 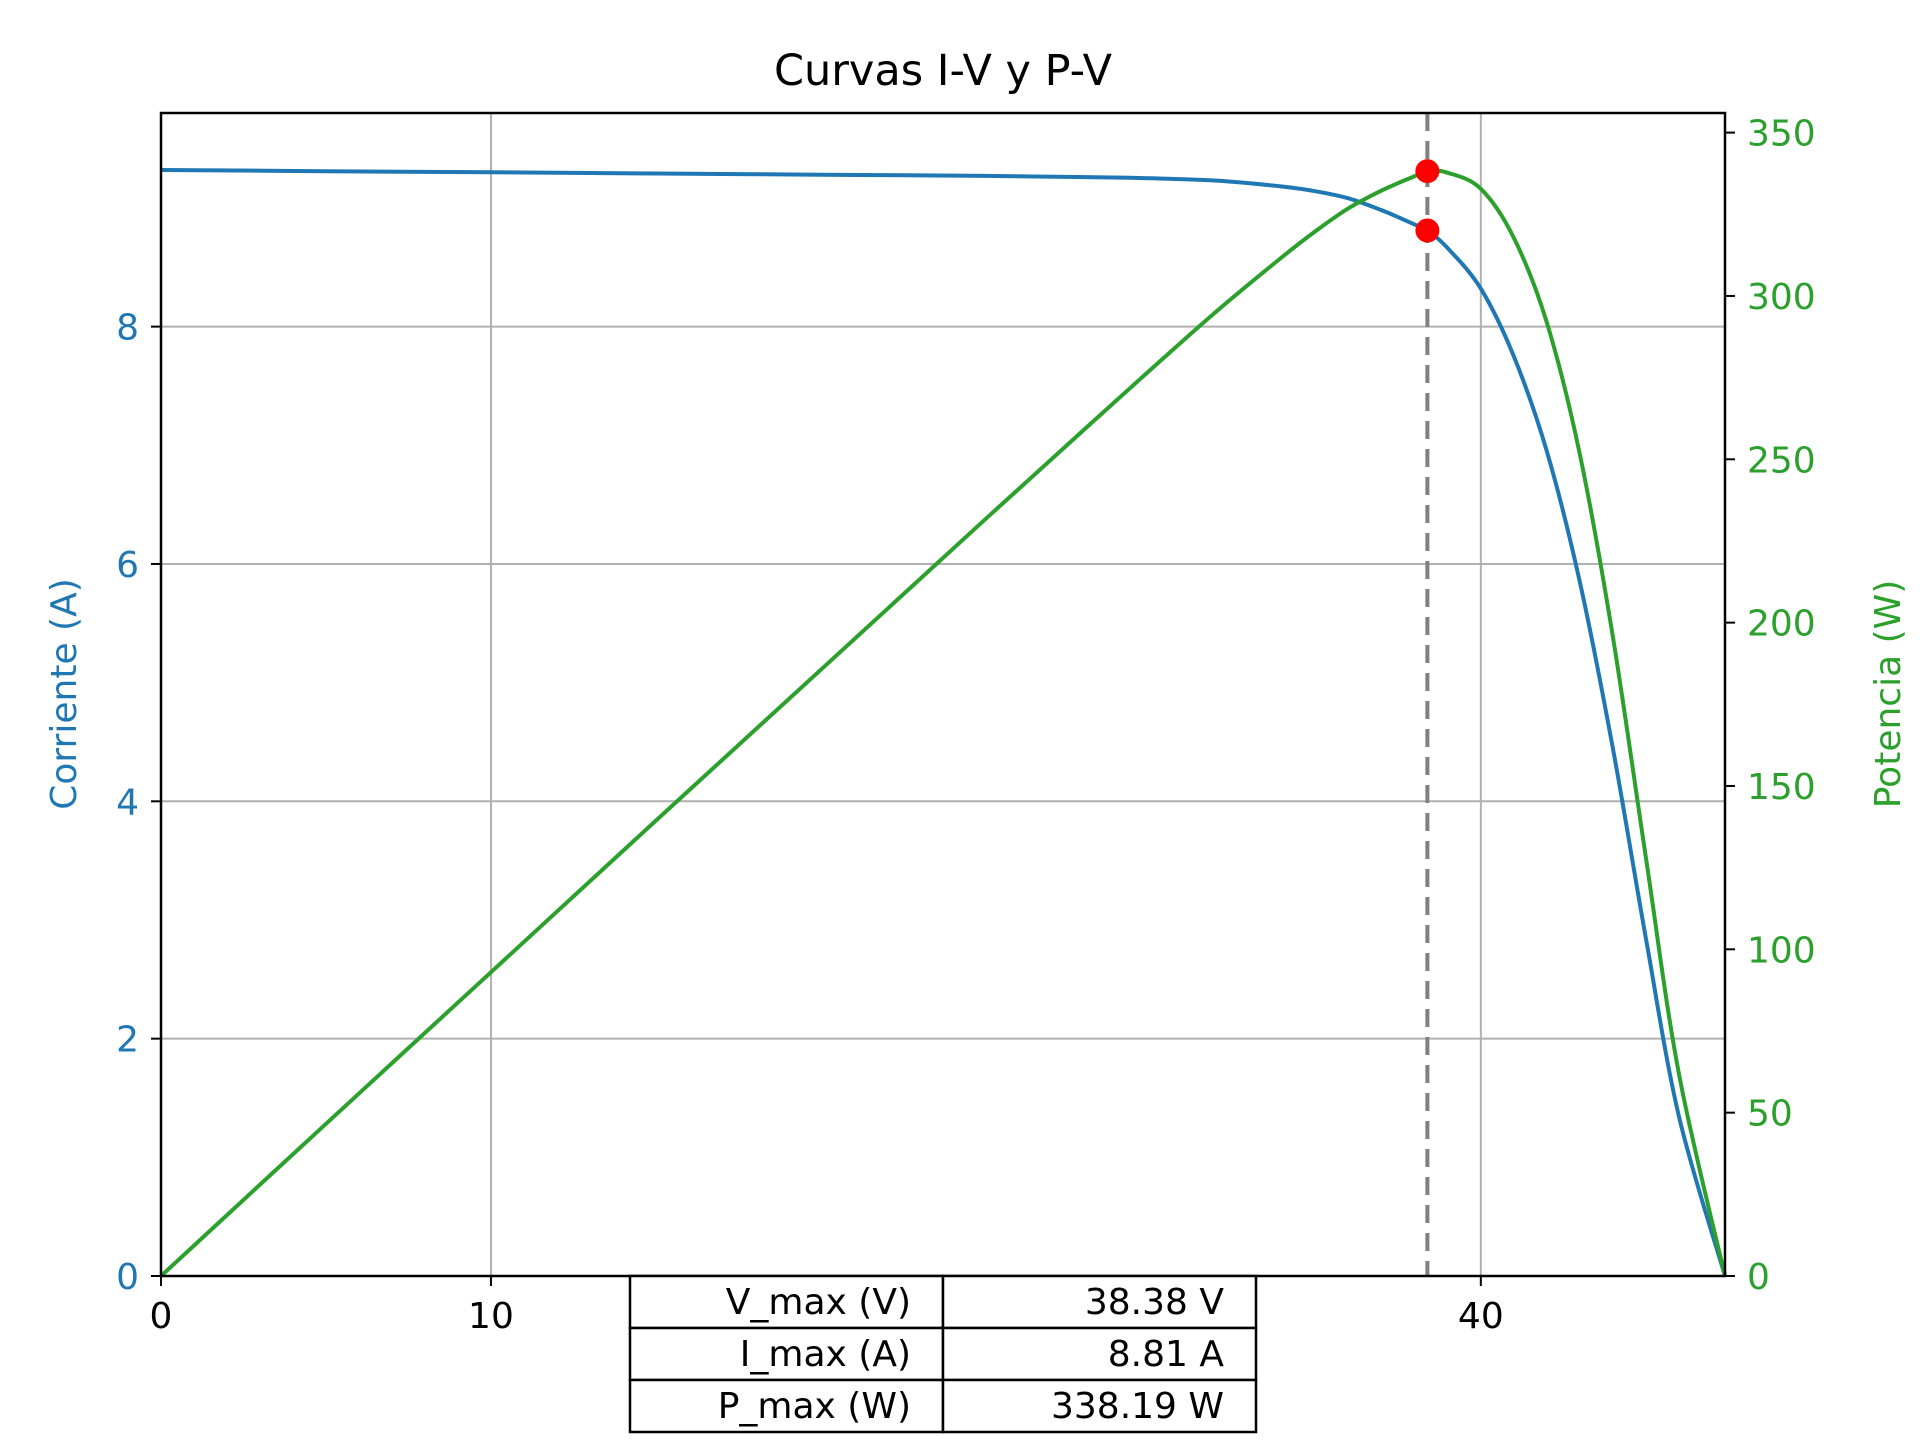 I want to click on x-tick-label: 10, so click(x=491, y=1316).